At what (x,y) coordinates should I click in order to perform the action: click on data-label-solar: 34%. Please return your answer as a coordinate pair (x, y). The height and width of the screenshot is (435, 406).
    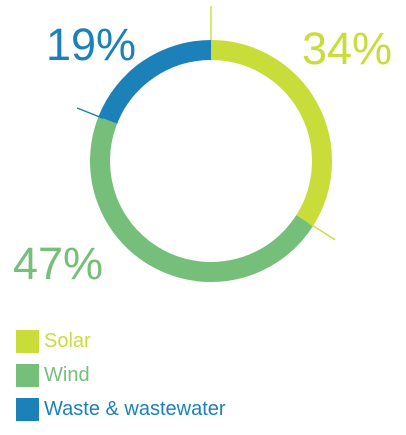
    Looking at the image, I should click on (347, 48).